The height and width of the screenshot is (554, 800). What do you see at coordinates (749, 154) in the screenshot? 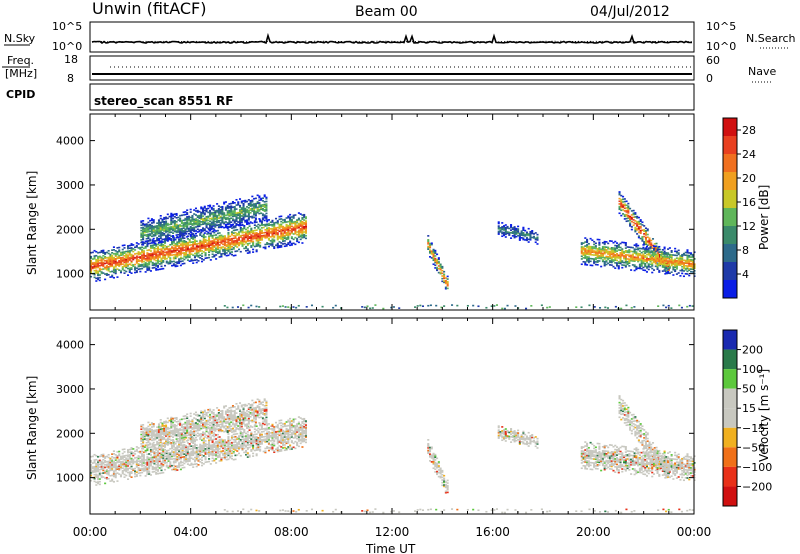
I see `power-colorbar-tick-label: 24` at bounding box center [749, 154].